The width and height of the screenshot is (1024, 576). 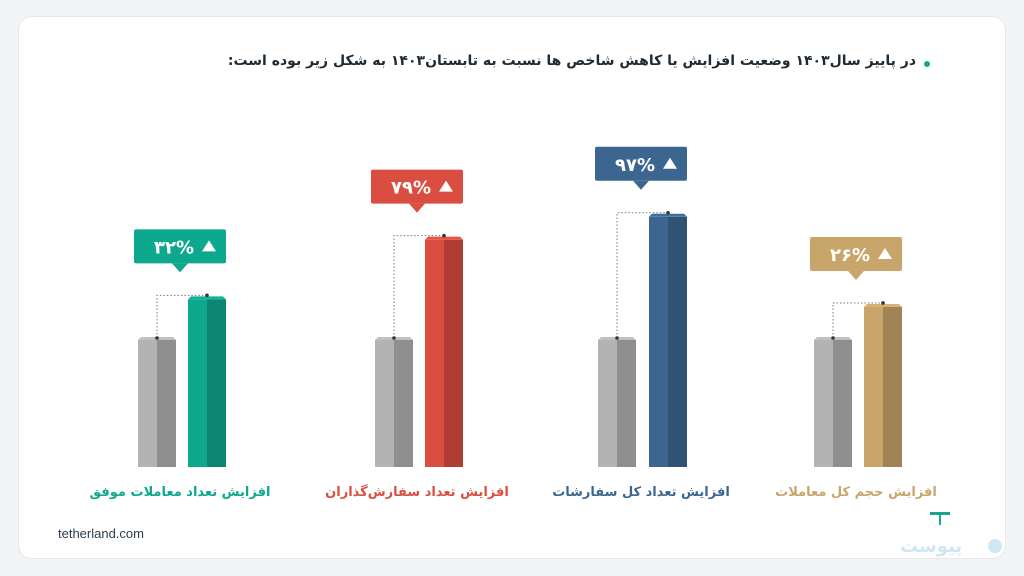 I want to click on baseline-bar-0-front, so click(x=147, y=403).